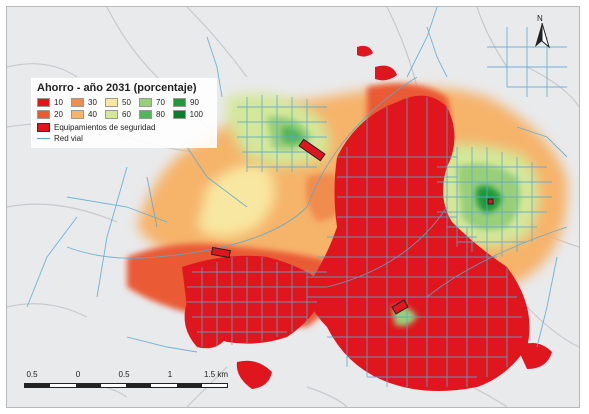  I want to click on road-swatch, so click(43, 138).